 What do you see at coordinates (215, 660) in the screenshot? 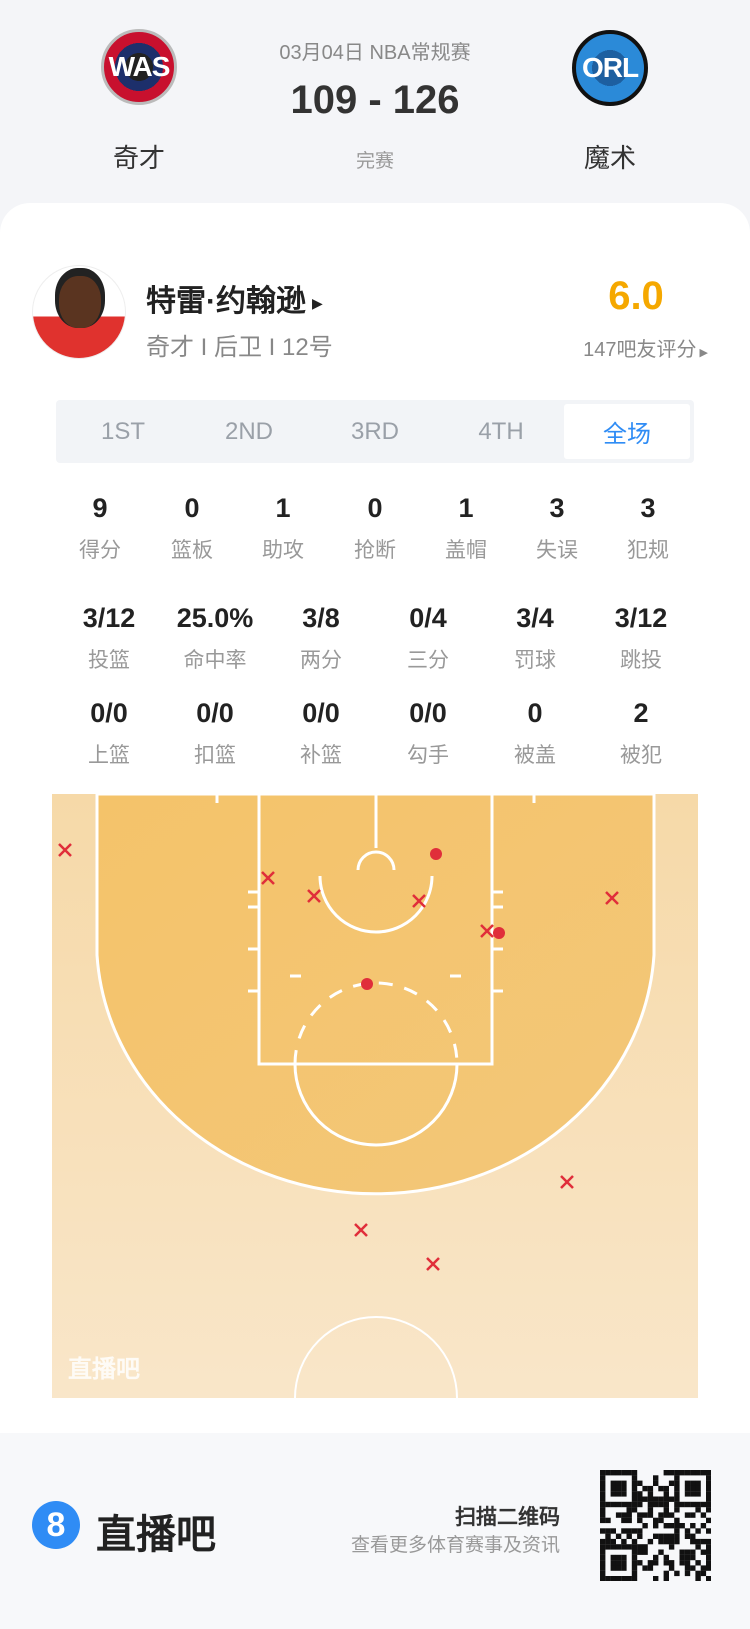
I see `stat-label: 命中率` at bounding box center [215, 660].